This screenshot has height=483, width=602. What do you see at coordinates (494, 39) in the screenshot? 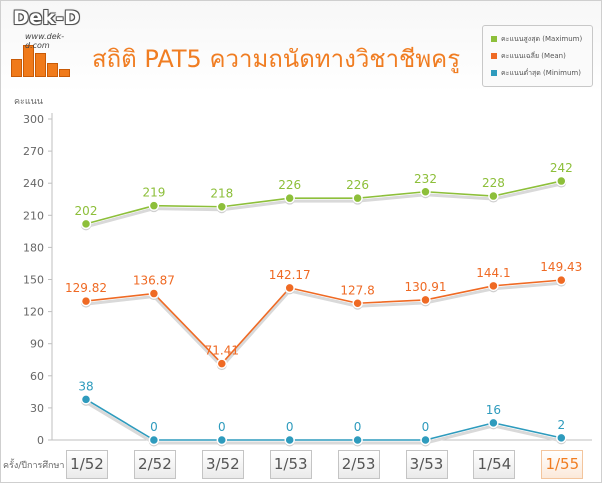
I see `legend-swatch-max` at bounding box center [494, 39].